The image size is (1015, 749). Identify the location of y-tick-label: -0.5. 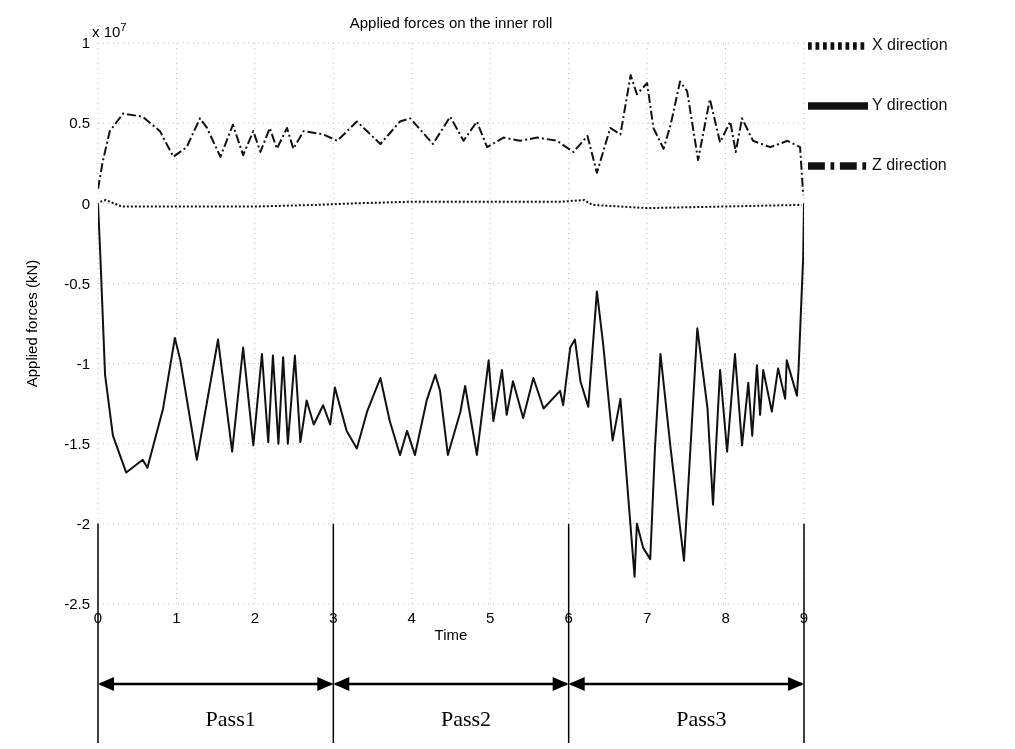
(77, 283).